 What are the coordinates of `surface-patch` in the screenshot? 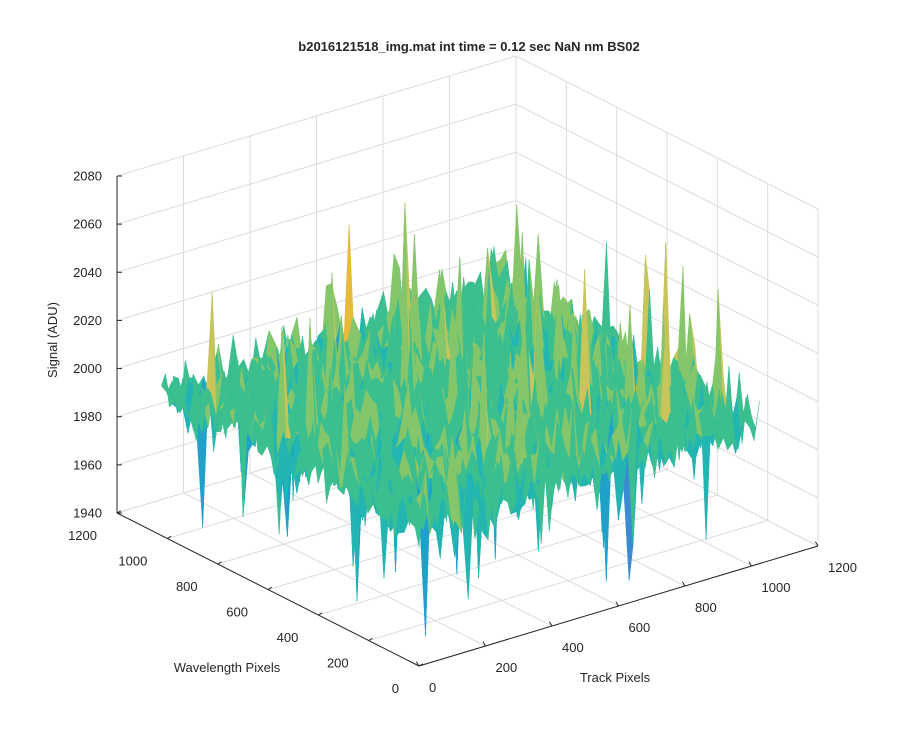 It's located at (419, 513).